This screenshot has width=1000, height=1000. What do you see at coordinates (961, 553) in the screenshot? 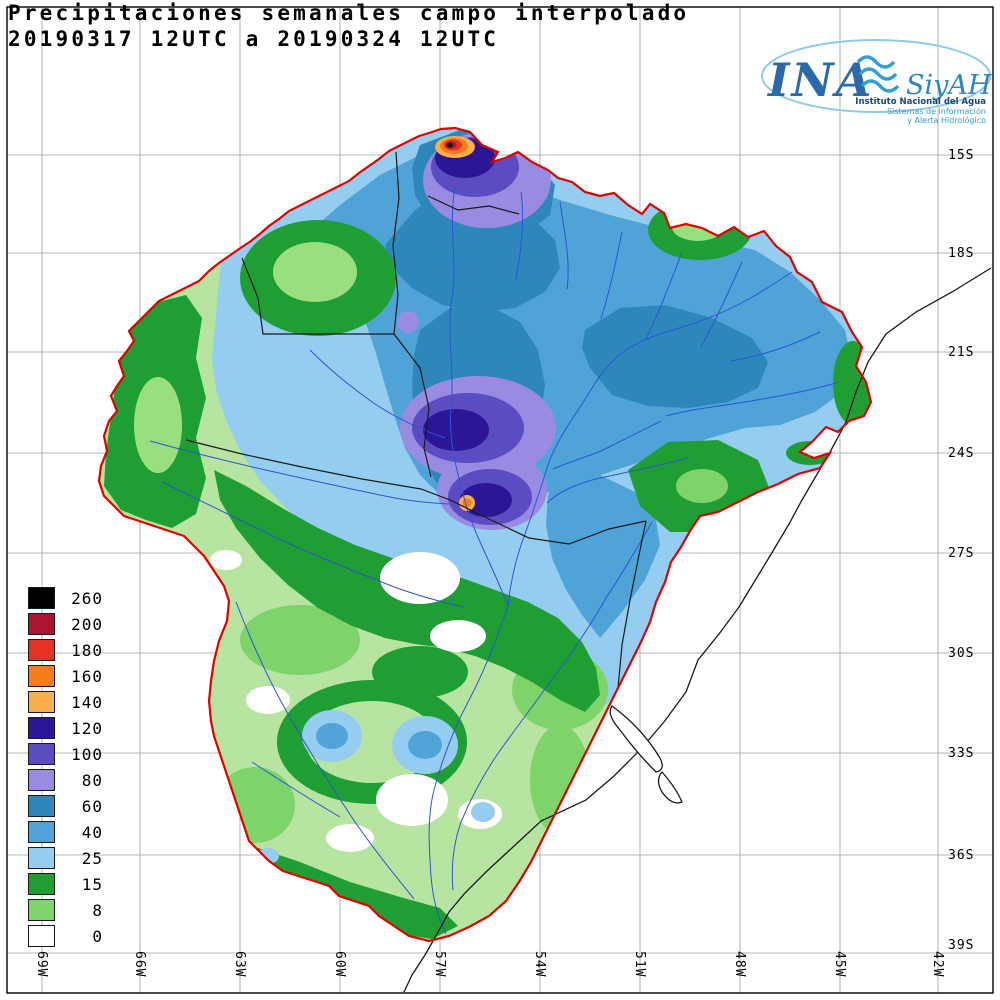
I see `lat-label: 27S` at bounding box center [961, 553].